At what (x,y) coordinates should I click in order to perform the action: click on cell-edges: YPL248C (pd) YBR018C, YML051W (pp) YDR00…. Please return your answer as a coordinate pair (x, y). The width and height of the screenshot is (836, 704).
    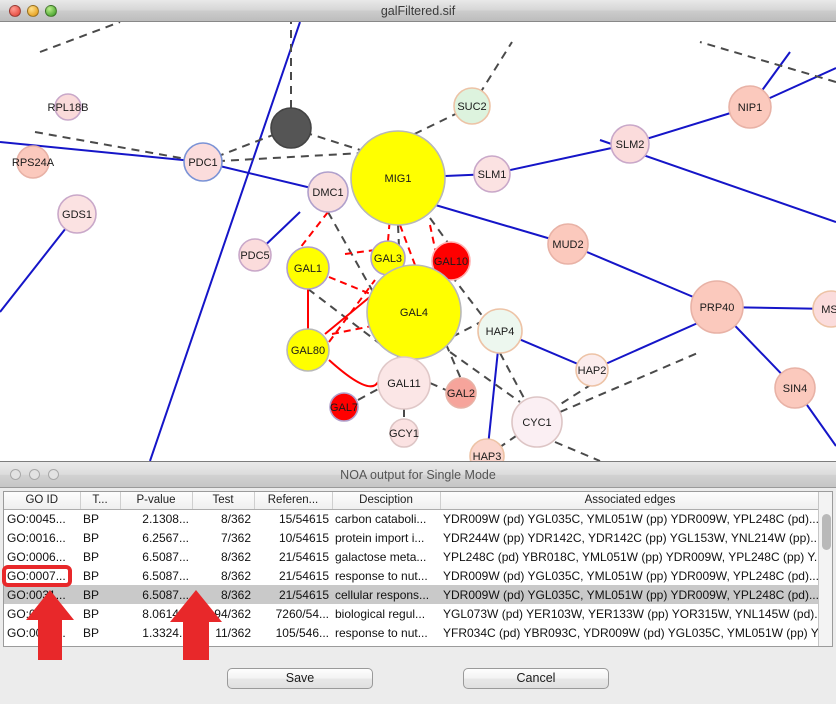
    Looking at the image, I should click on (630, 556).